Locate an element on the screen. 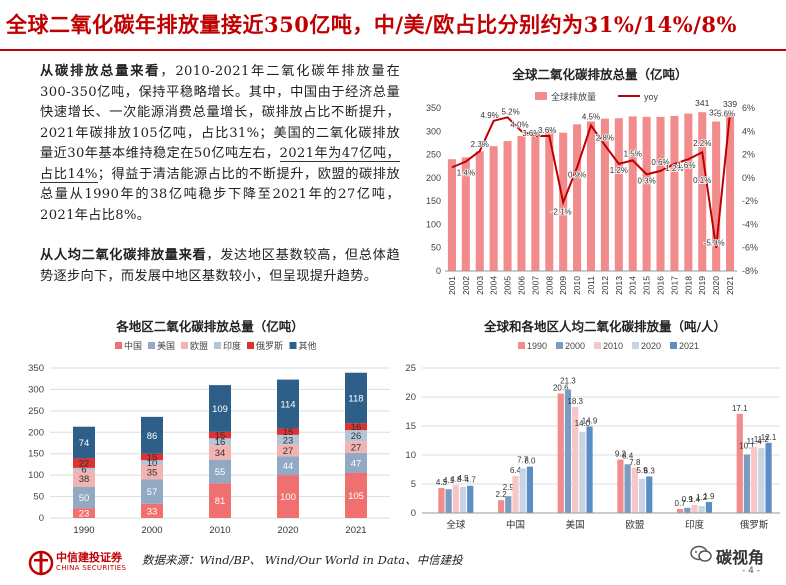  x-tick-global: 2014 is located at coordinates (633, 285).